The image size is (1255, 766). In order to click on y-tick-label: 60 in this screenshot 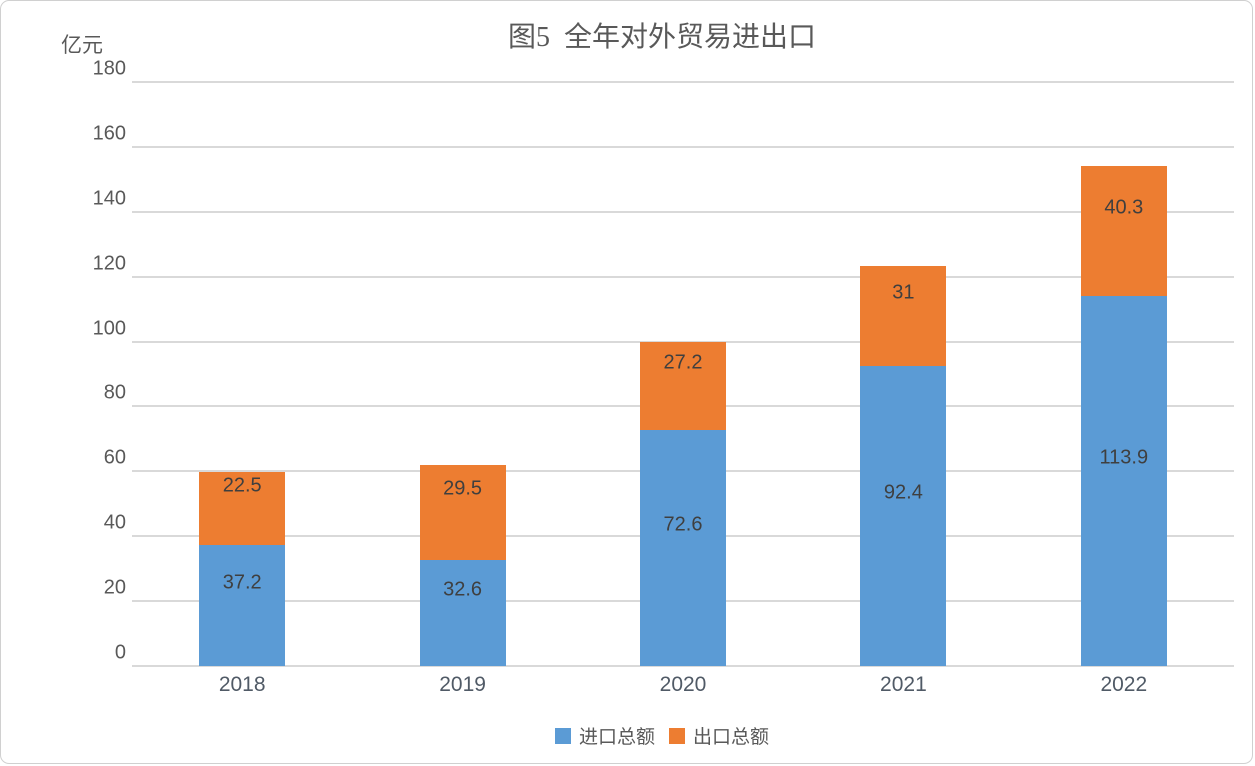, I will do `click(114, 457)`.